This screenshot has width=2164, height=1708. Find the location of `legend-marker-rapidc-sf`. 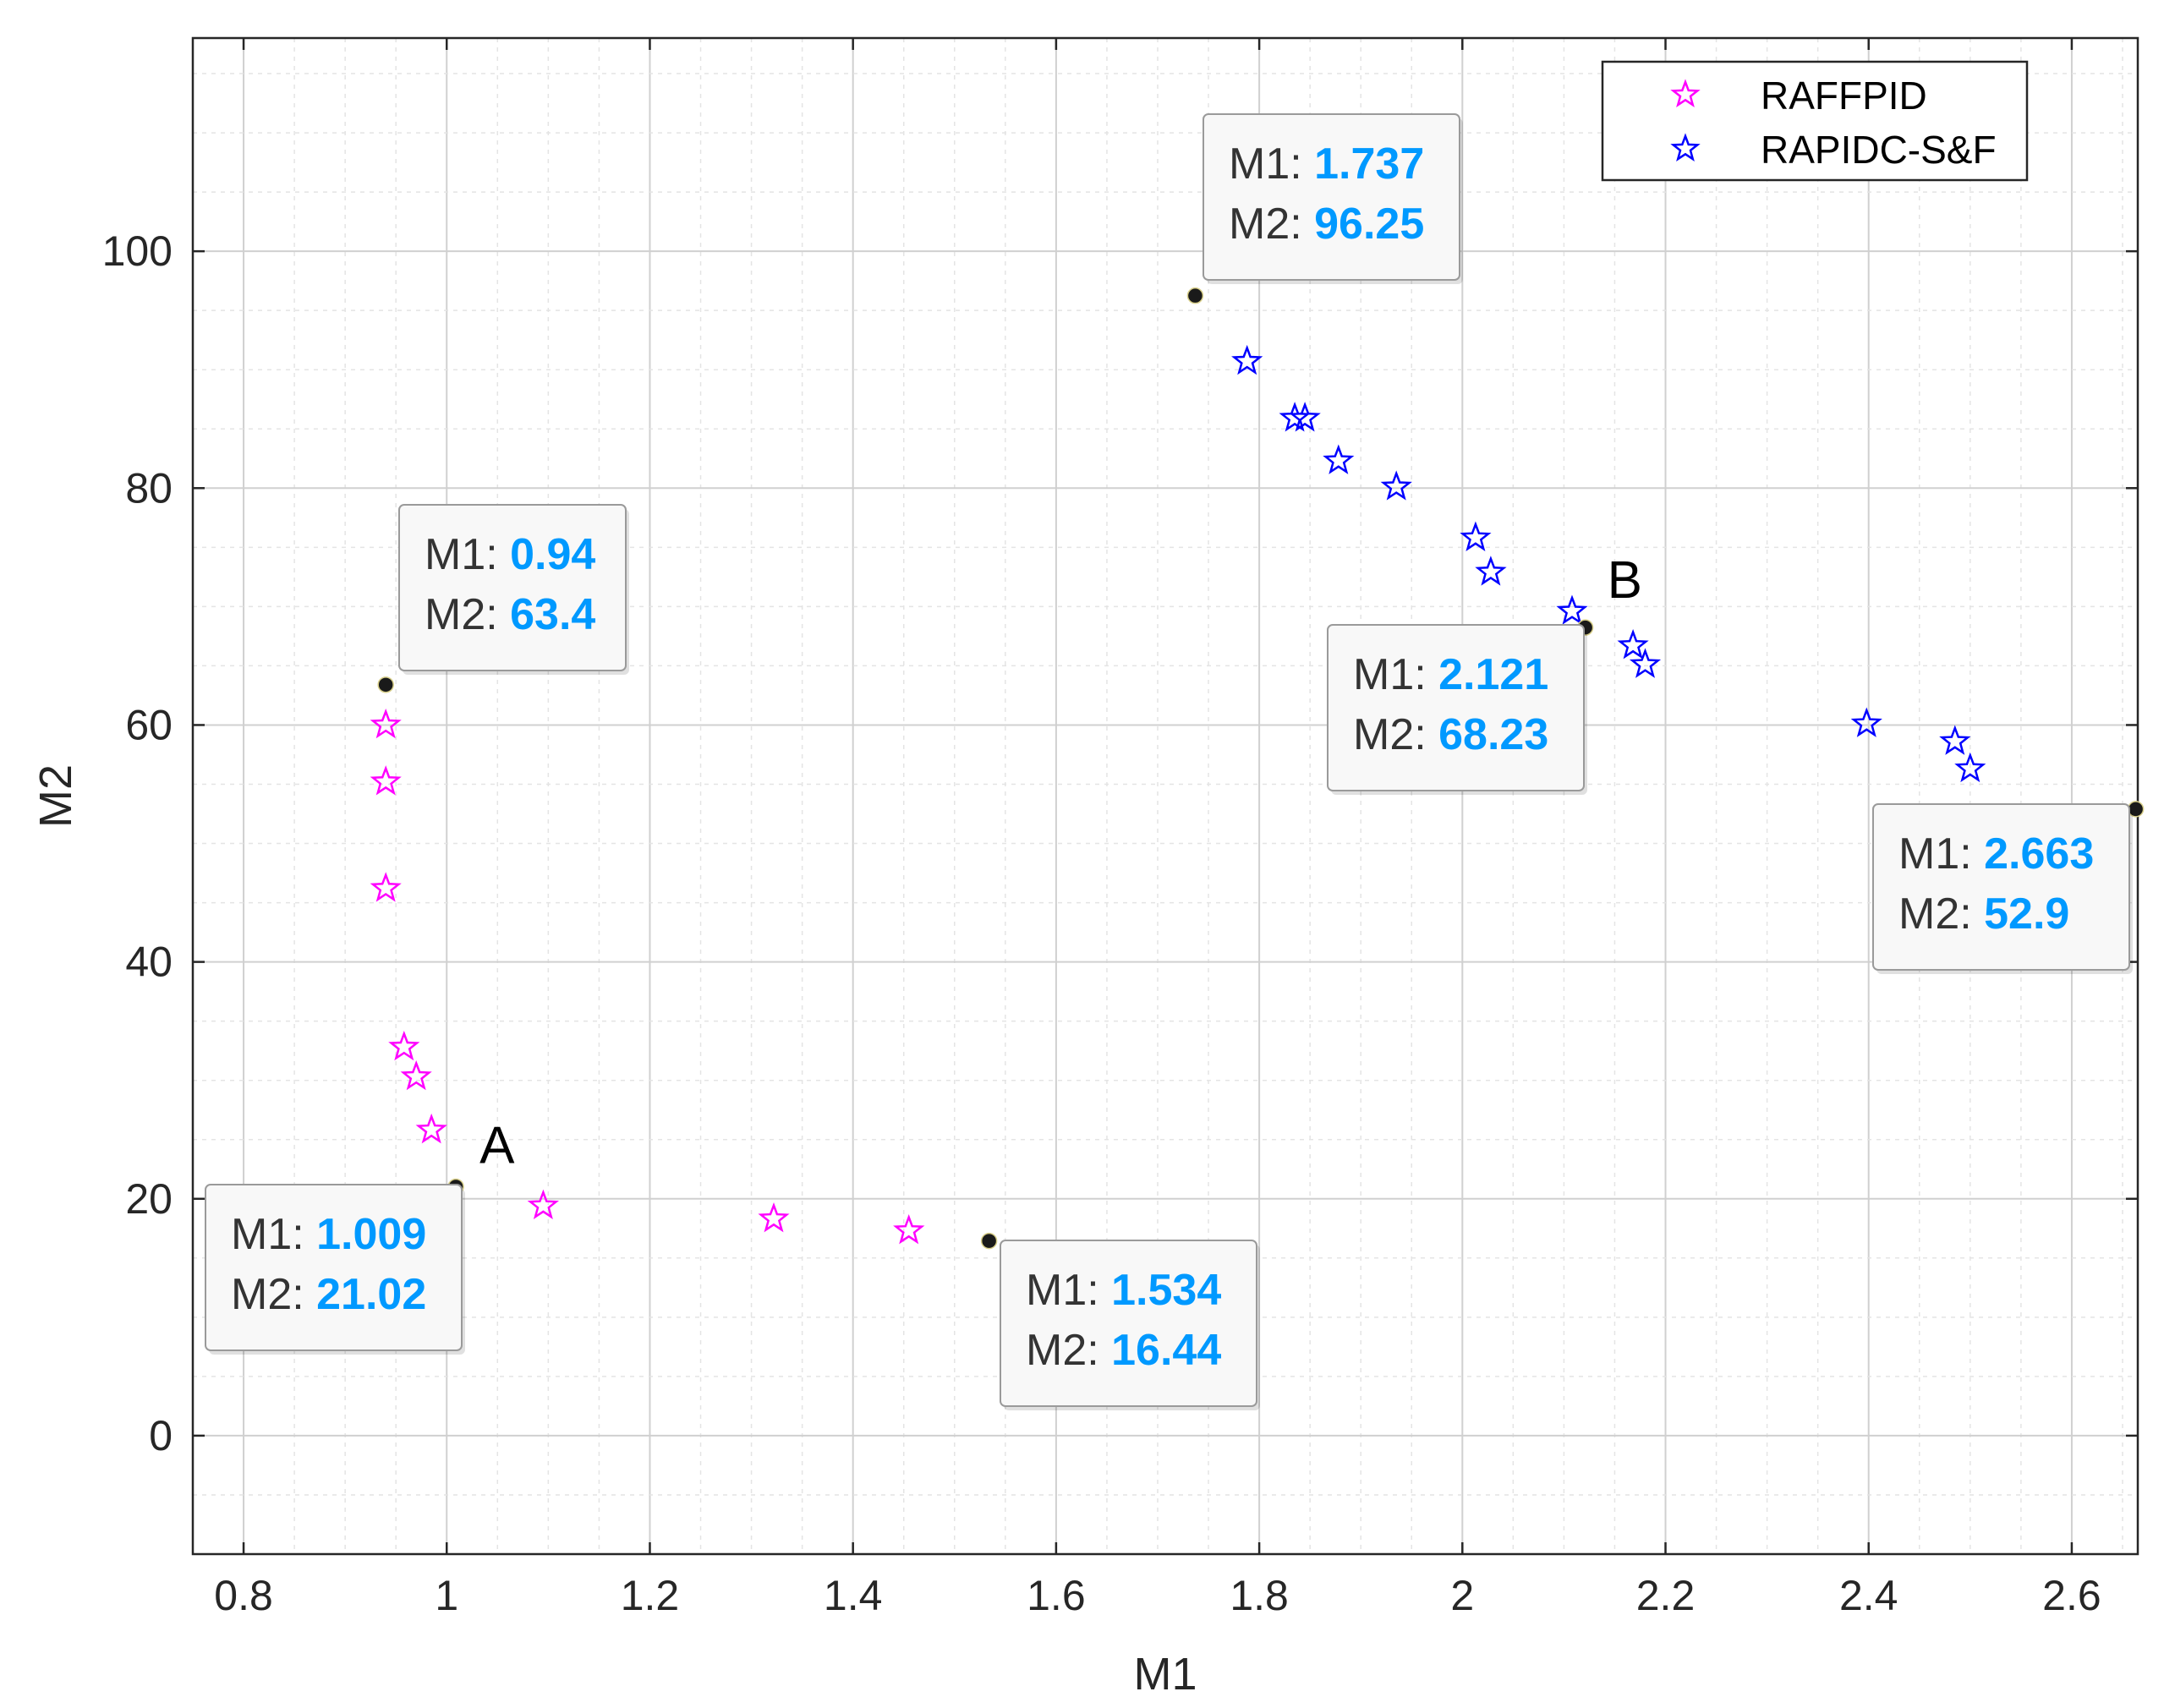

legend-marker-rapidc-sf is located at coordinates (1685, 147).